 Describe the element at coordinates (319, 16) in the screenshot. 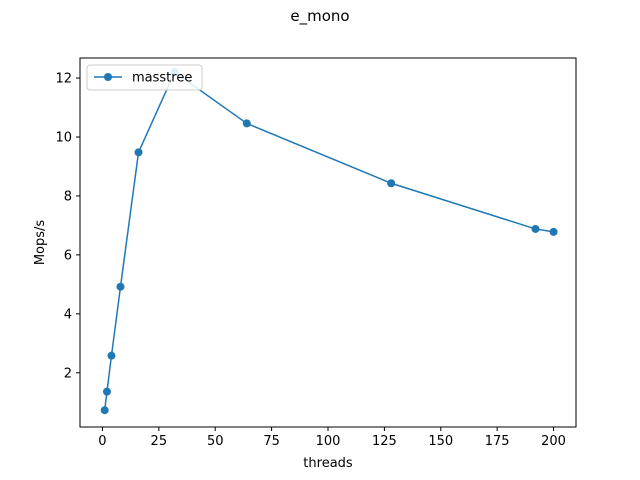

I see `chart-title: e_mono` at that location.